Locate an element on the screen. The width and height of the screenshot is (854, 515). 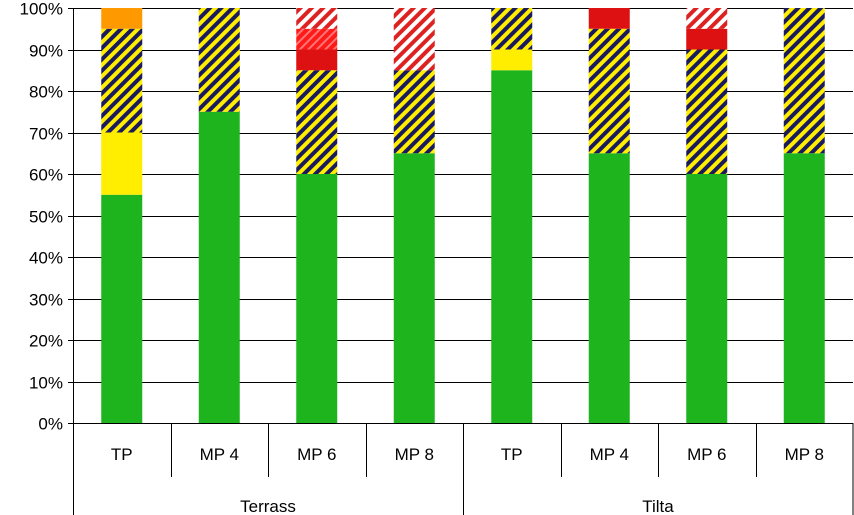
y-tick-label: 50% is located at coordinates (46, 217).